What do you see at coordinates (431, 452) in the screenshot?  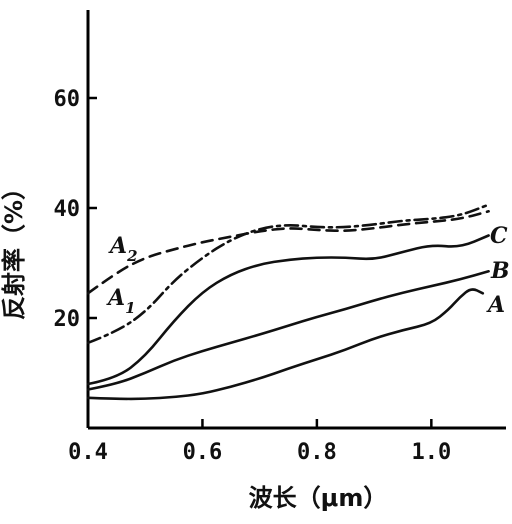 I see `x-tick-label: 1.0` at bounding box center [431, 452].